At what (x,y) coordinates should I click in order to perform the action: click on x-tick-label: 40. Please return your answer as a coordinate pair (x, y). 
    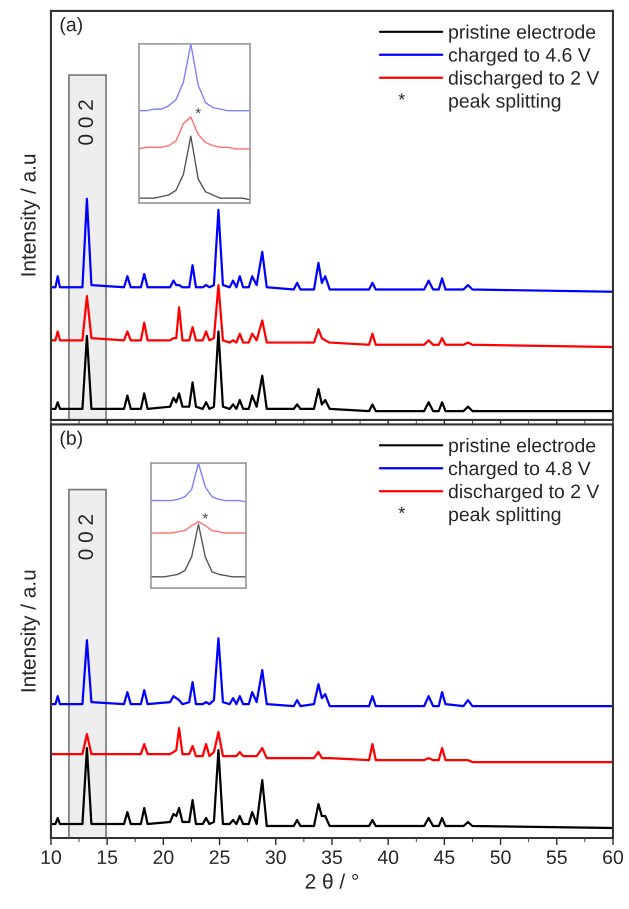
    Looking at the image, I should click on (388, 857).